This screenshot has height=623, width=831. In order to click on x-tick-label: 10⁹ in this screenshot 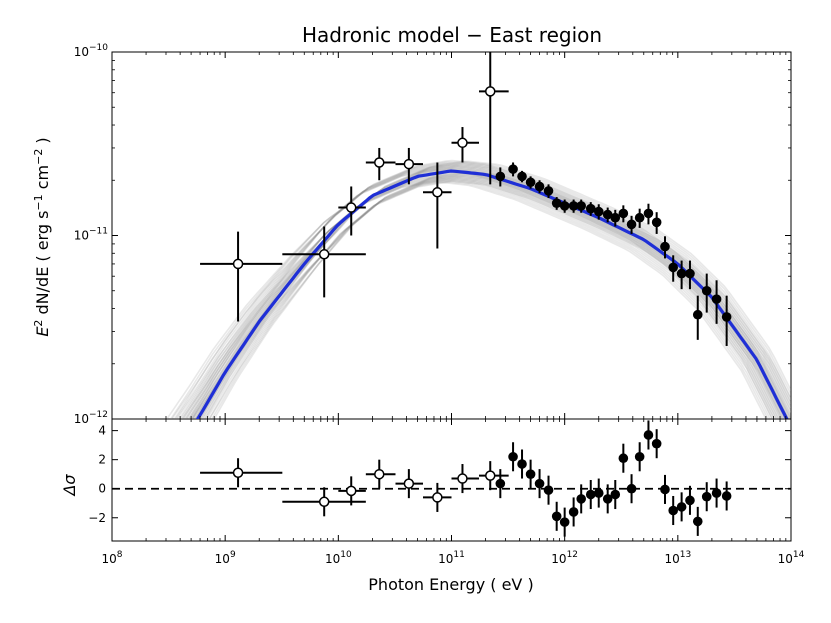, I will do `click(225, 558)`.